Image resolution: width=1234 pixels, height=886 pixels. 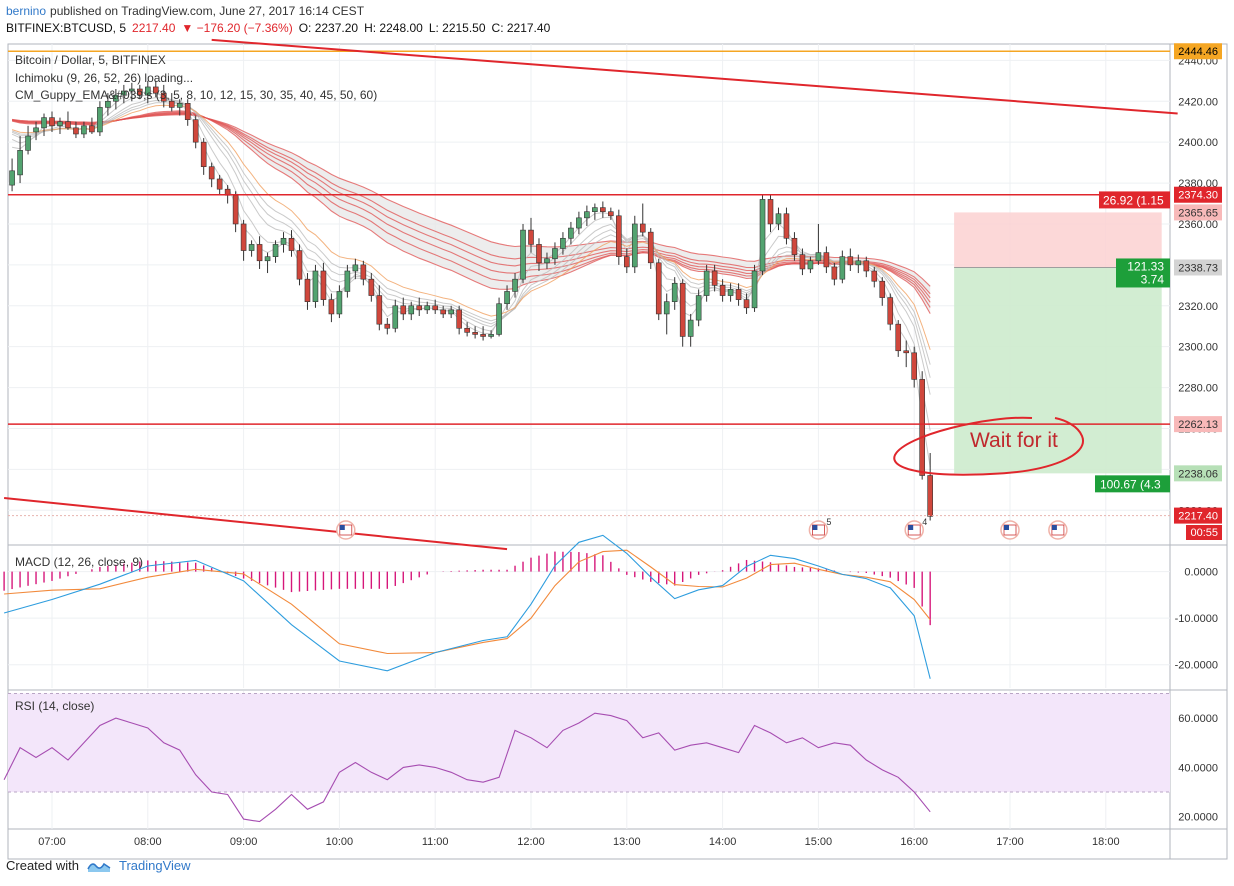 What do you see at coordinates (1196, 666) in the screenshot?
I see `macd-tick-label: -20.0000` at bounding box center [1196, 666].